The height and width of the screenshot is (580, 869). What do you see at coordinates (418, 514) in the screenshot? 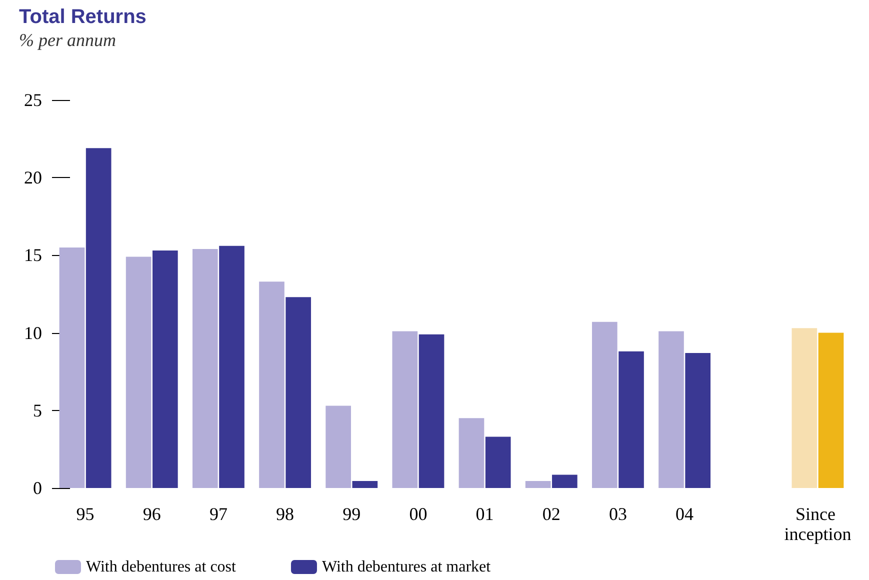
I see `x-tick-label: 00` at bounding box center [418, 514].